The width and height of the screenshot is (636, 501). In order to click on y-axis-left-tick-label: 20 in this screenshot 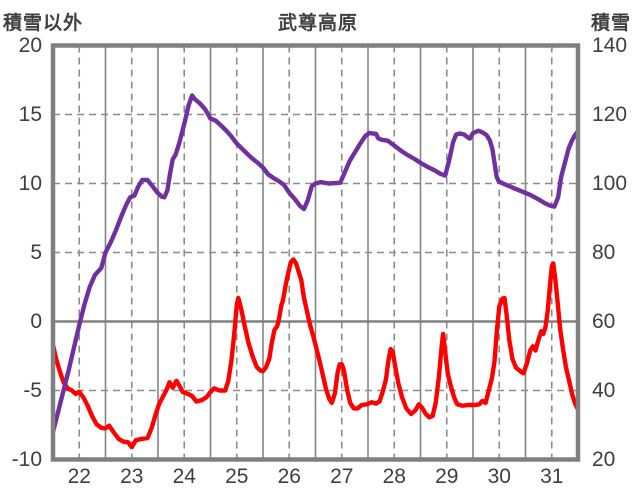, I will do `click(30, 45)`.